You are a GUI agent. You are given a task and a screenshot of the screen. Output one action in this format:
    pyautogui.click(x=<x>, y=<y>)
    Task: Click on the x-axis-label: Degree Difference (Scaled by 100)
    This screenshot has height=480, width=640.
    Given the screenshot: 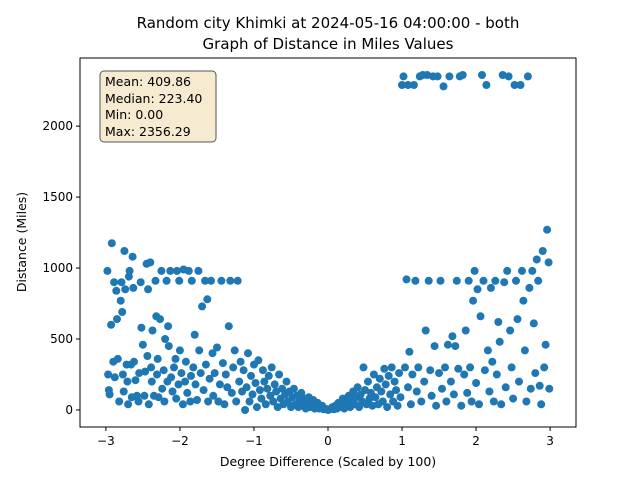 What is the action you would take?
    pyautogui.click(x=328, y=461)
    